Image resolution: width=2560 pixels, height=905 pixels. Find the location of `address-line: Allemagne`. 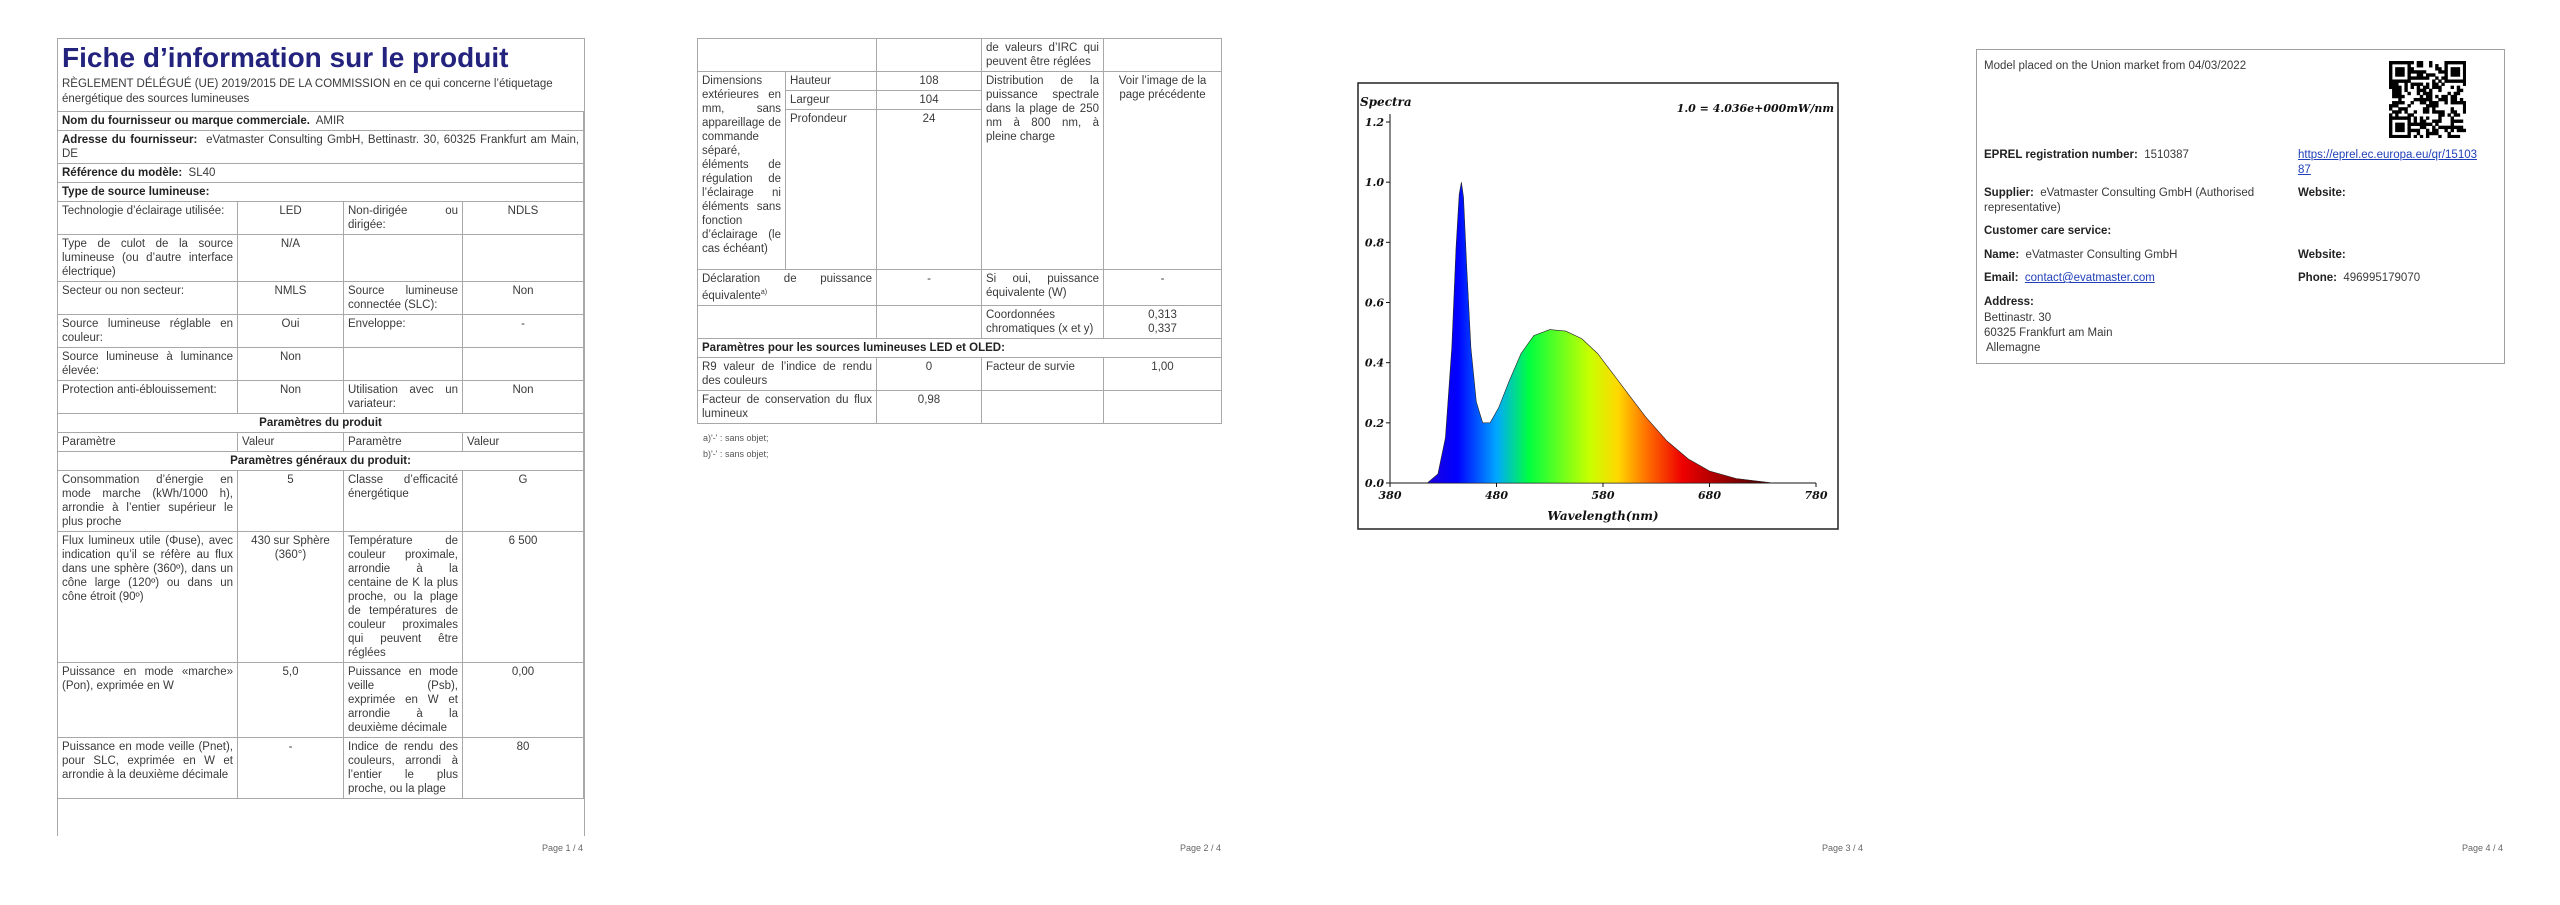

address-line: Allemagne is located at coordinates (2013, 348).